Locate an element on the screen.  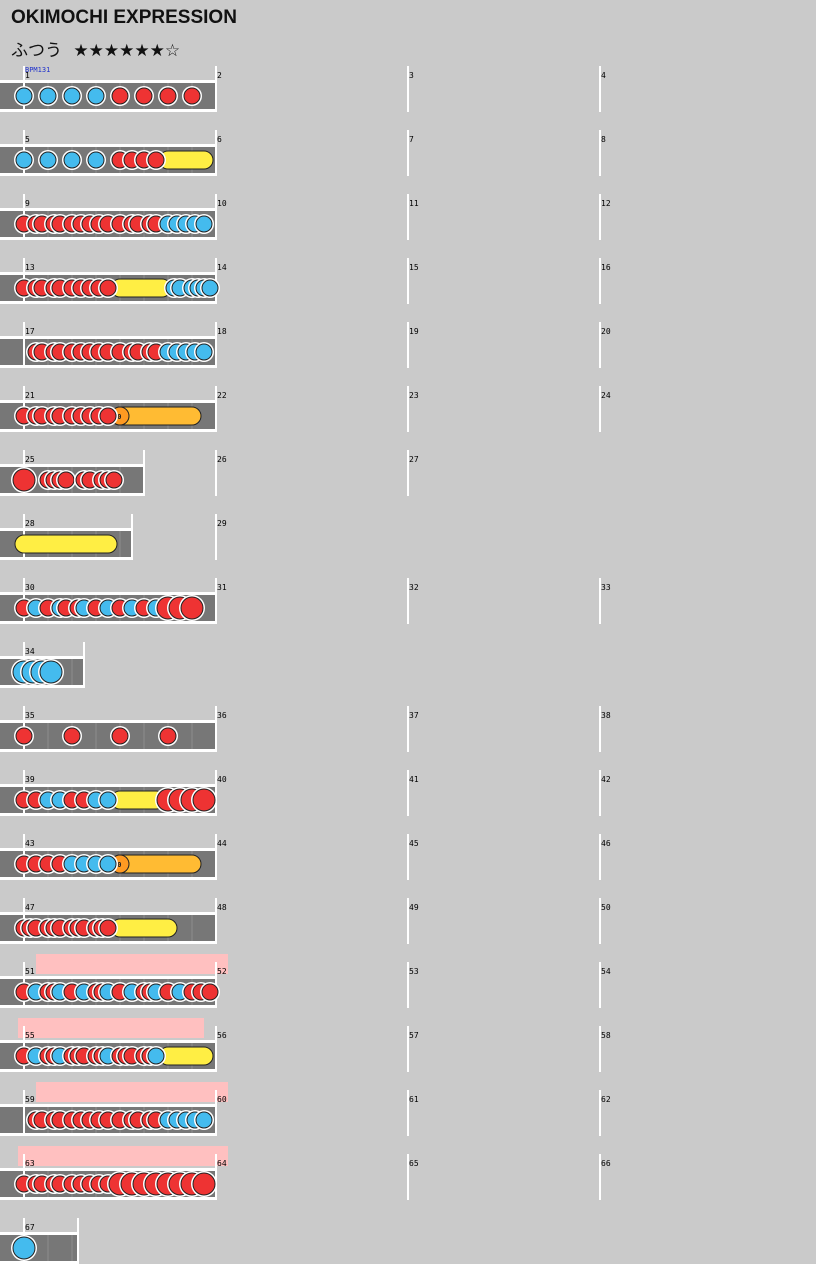
measure-number: 59 is located at coordinates (30, 1099).